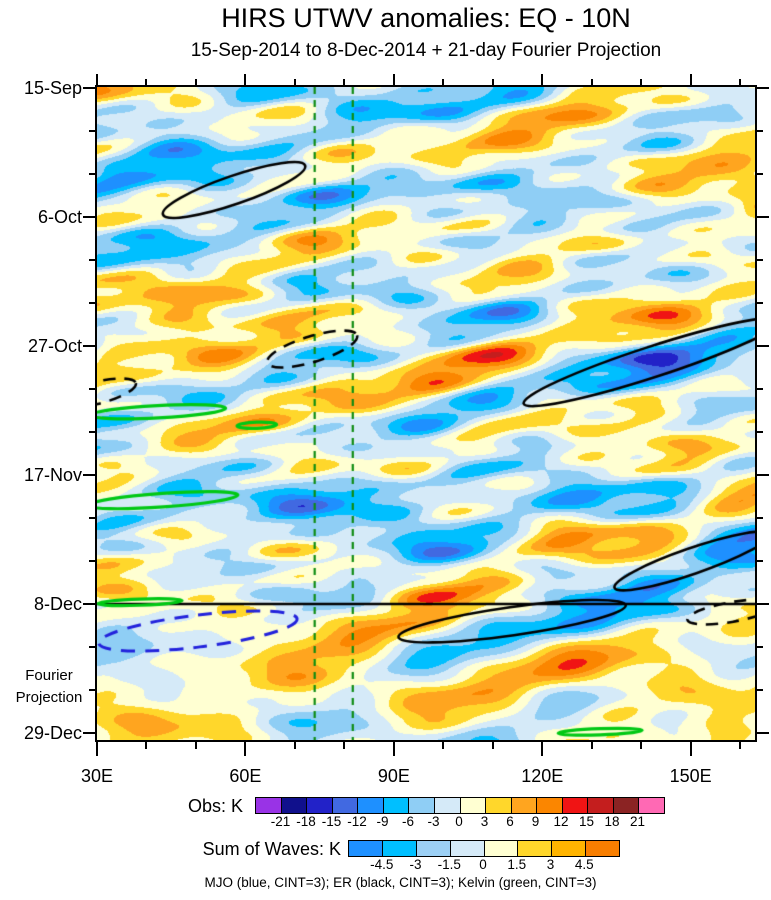 The height and width of the screenshot is (900, 771). I want to click on x-tick-label: 30E, so click(97, 776).